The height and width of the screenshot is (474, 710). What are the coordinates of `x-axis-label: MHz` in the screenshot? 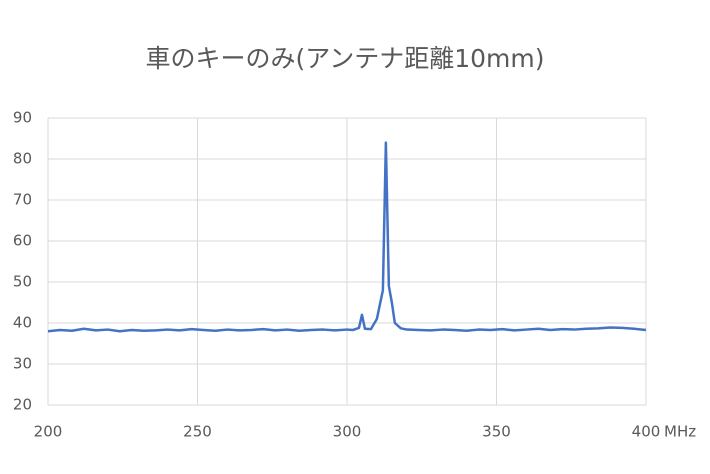 It's located at (680, 432).